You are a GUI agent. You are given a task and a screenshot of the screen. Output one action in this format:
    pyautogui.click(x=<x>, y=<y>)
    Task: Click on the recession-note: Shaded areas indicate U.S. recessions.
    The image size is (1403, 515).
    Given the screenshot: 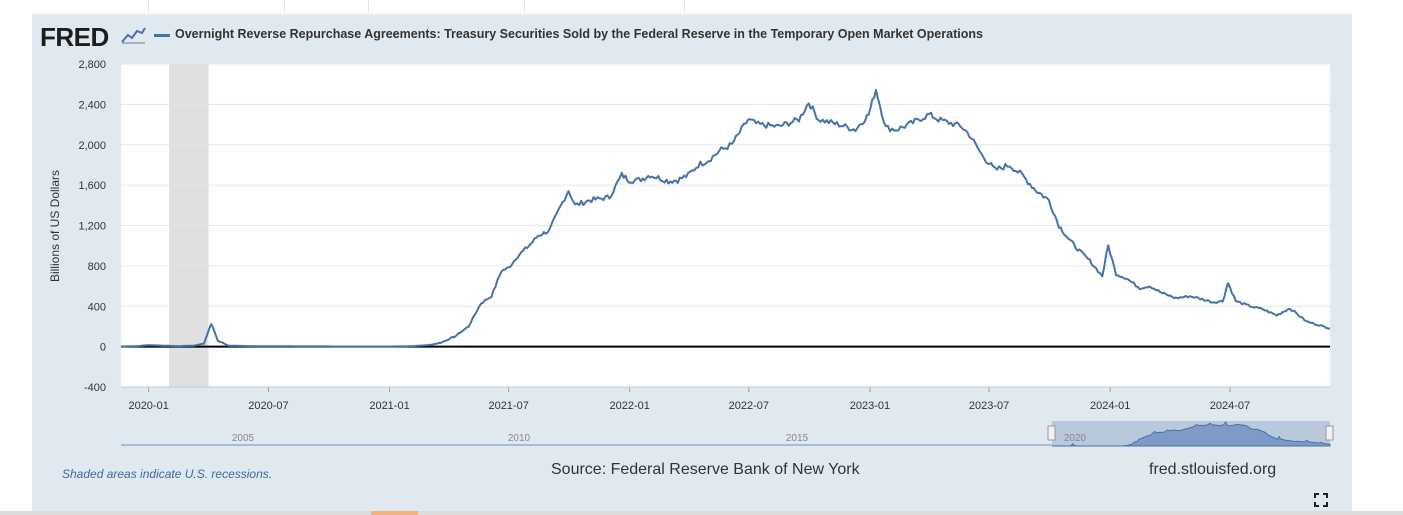 What is the action you would take?
    pyautogui.click(x=167, y=474)
    